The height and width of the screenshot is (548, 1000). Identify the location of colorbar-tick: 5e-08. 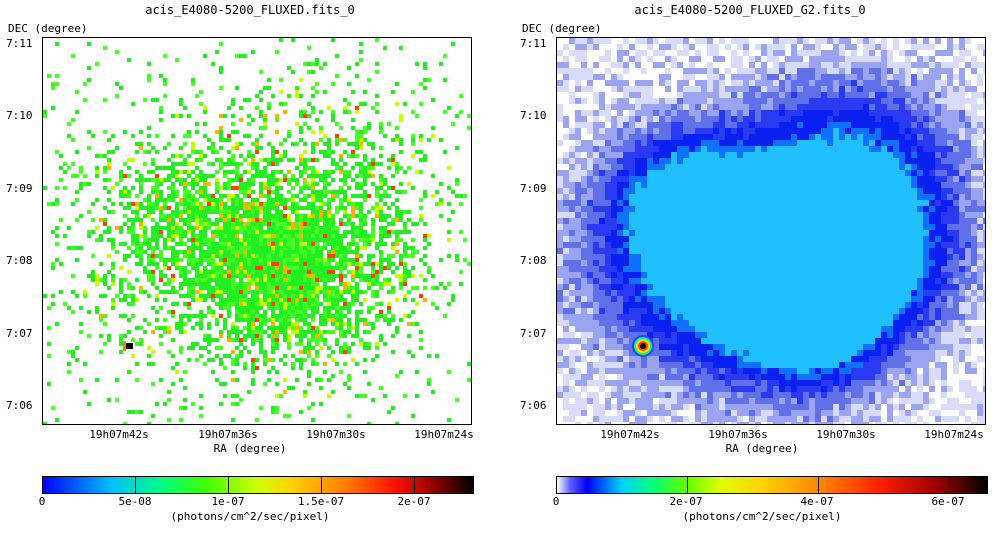
(135, 501).